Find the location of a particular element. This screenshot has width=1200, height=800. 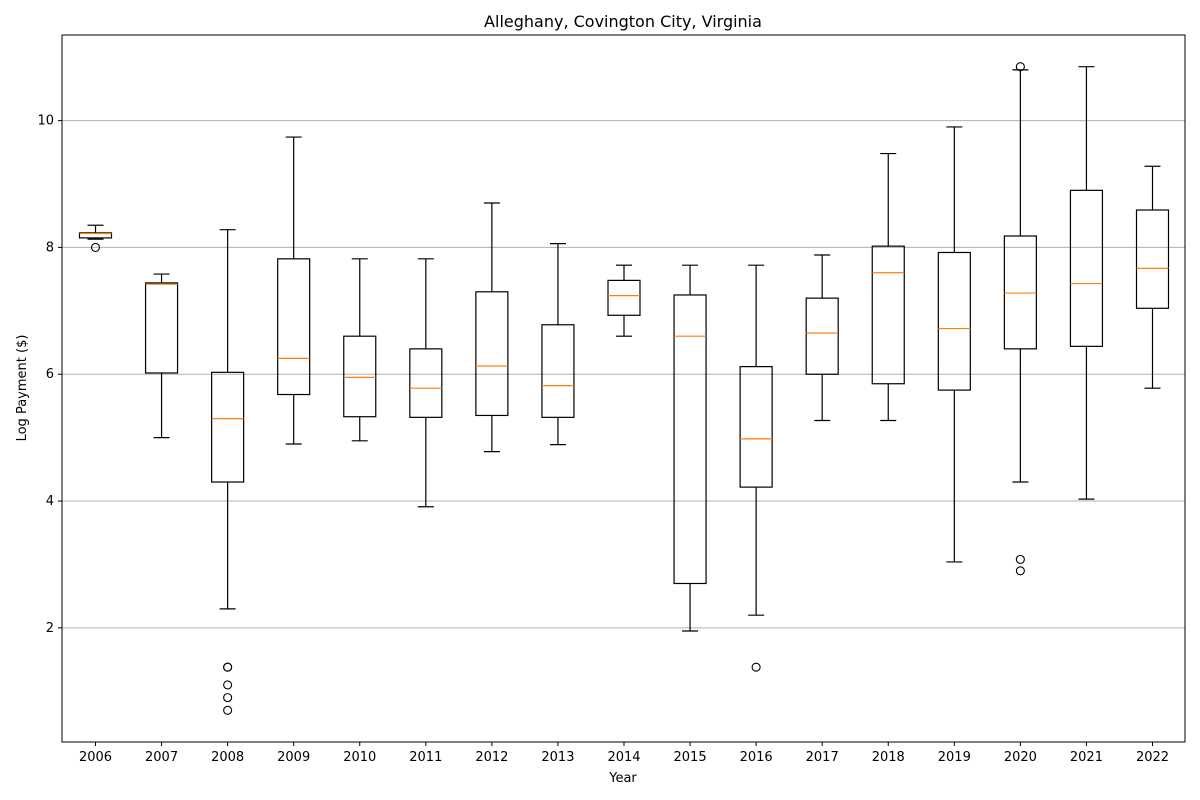

box-2009 is located at coordinates (294, 290).